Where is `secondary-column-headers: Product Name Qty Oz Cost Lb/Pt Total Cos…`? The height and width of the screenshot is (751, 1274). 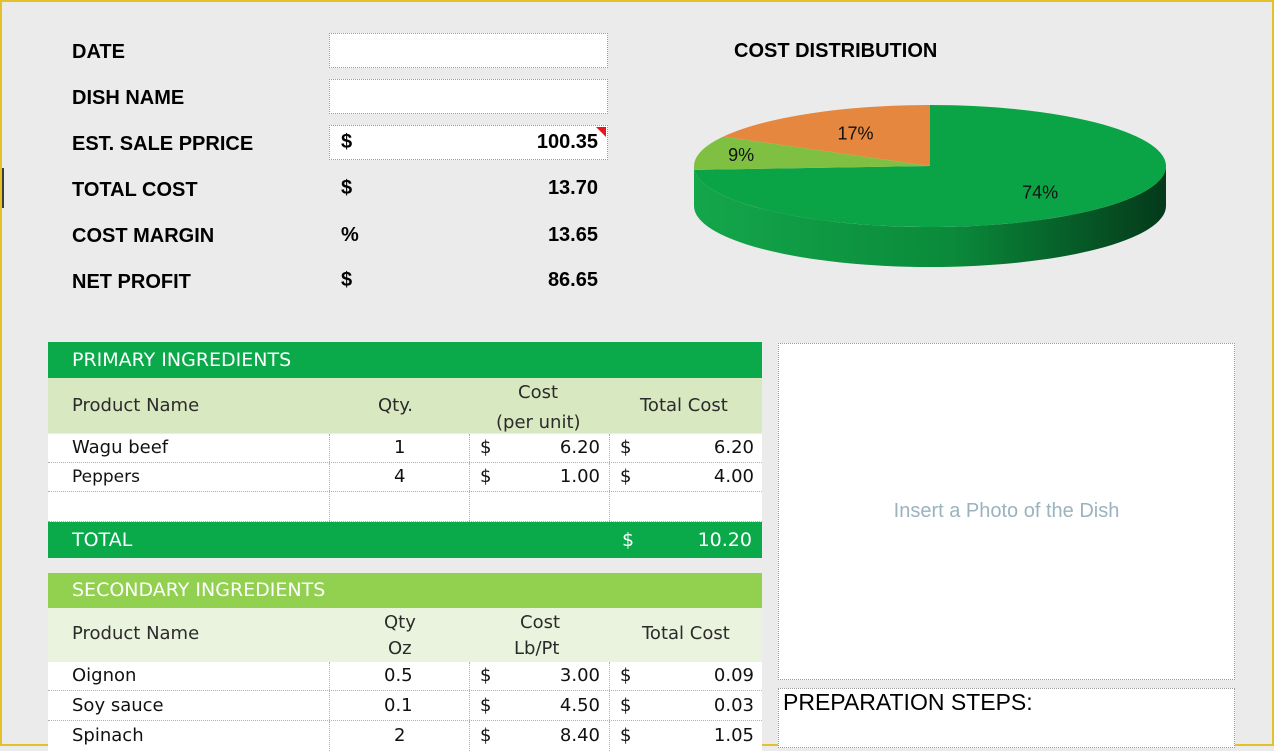
secondary-column-headers: Product Name Qty Oz Cost Lb/Pt Total Cos… is located at coordinates (405, 635).